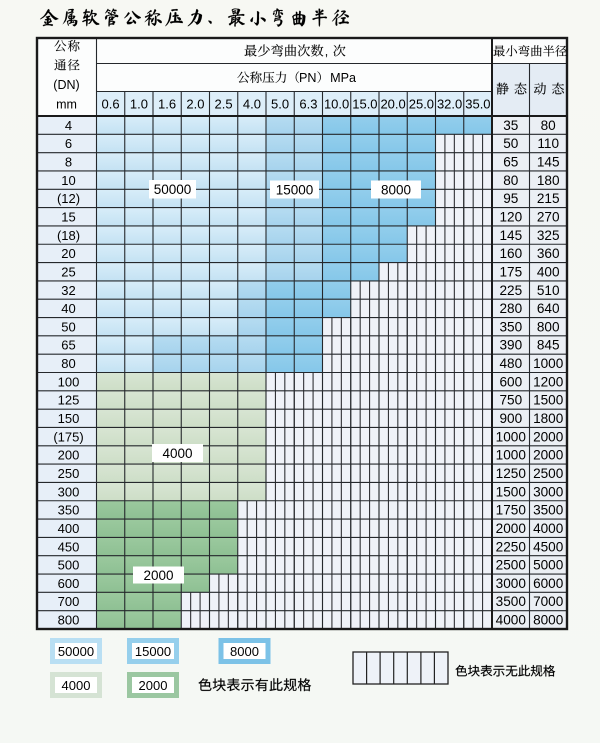 The width and height of the screenshot is (600, 743). Describe the element at coordinates (343, 78) in the screenshot. I see `svg-text: MPa` at that location.